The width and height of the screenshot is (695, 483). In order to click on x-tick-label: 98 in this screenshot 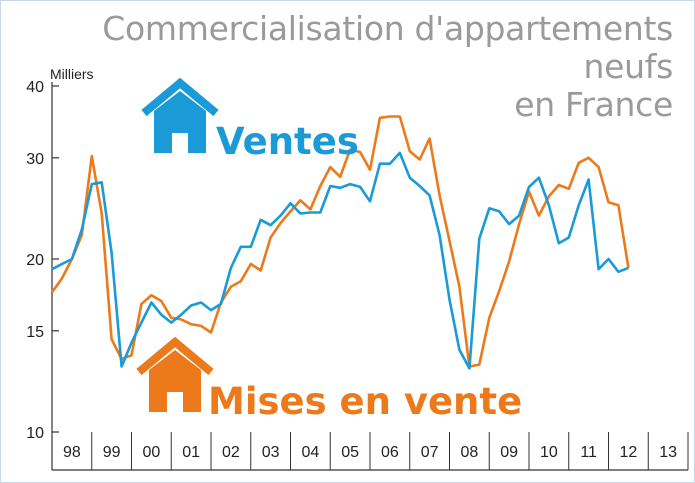, I will do `click(72, 452)`.